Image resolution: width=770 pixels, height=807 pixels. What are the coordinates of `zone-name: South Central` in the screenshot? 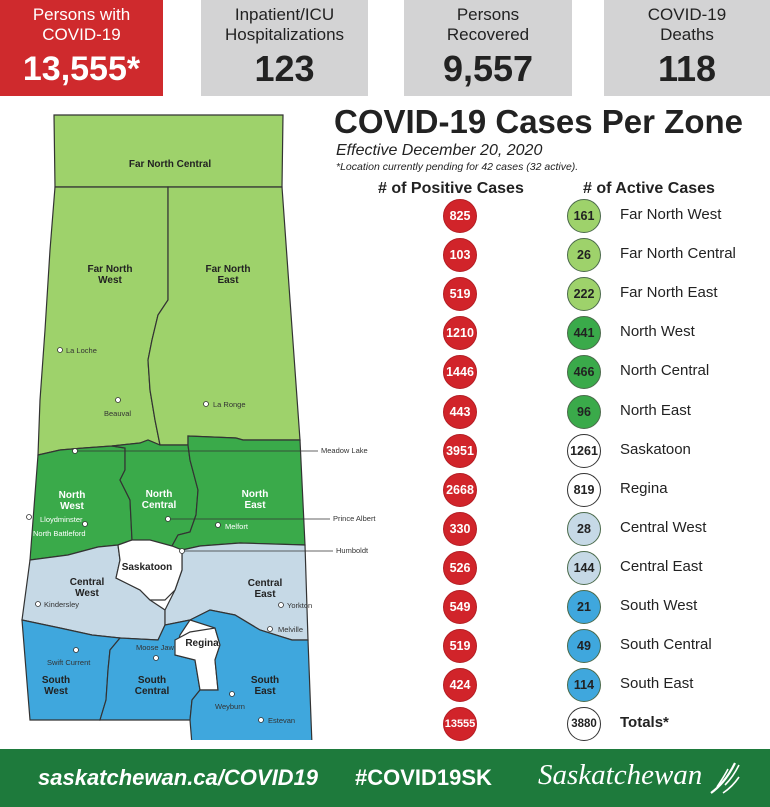 It's located at (666, 644).